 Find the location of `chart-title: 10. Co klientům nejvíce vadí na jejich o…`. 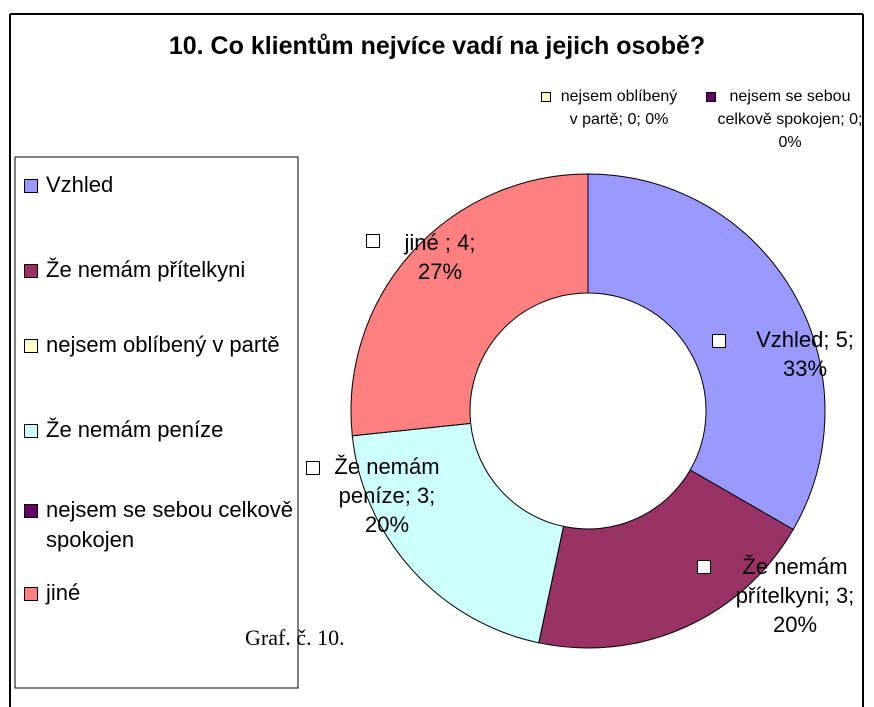

chart-title: 10. Co klientům nejvíce vadí na jejich o… is located at coordinates (437, 46).